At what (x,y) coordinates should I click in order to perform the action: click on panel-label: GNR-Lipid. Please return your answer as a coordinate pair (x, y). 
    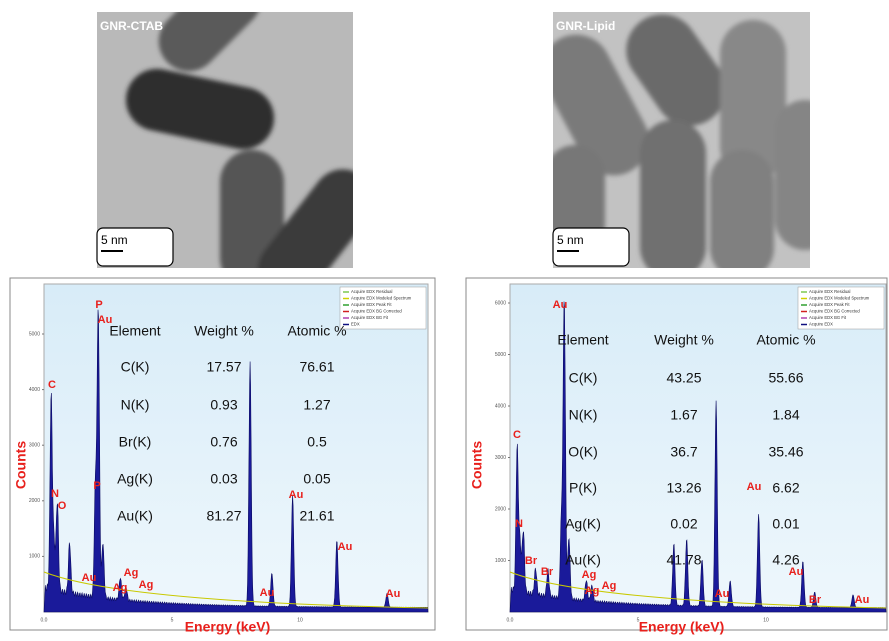
    Looking at the image, I should click on (585, 26).